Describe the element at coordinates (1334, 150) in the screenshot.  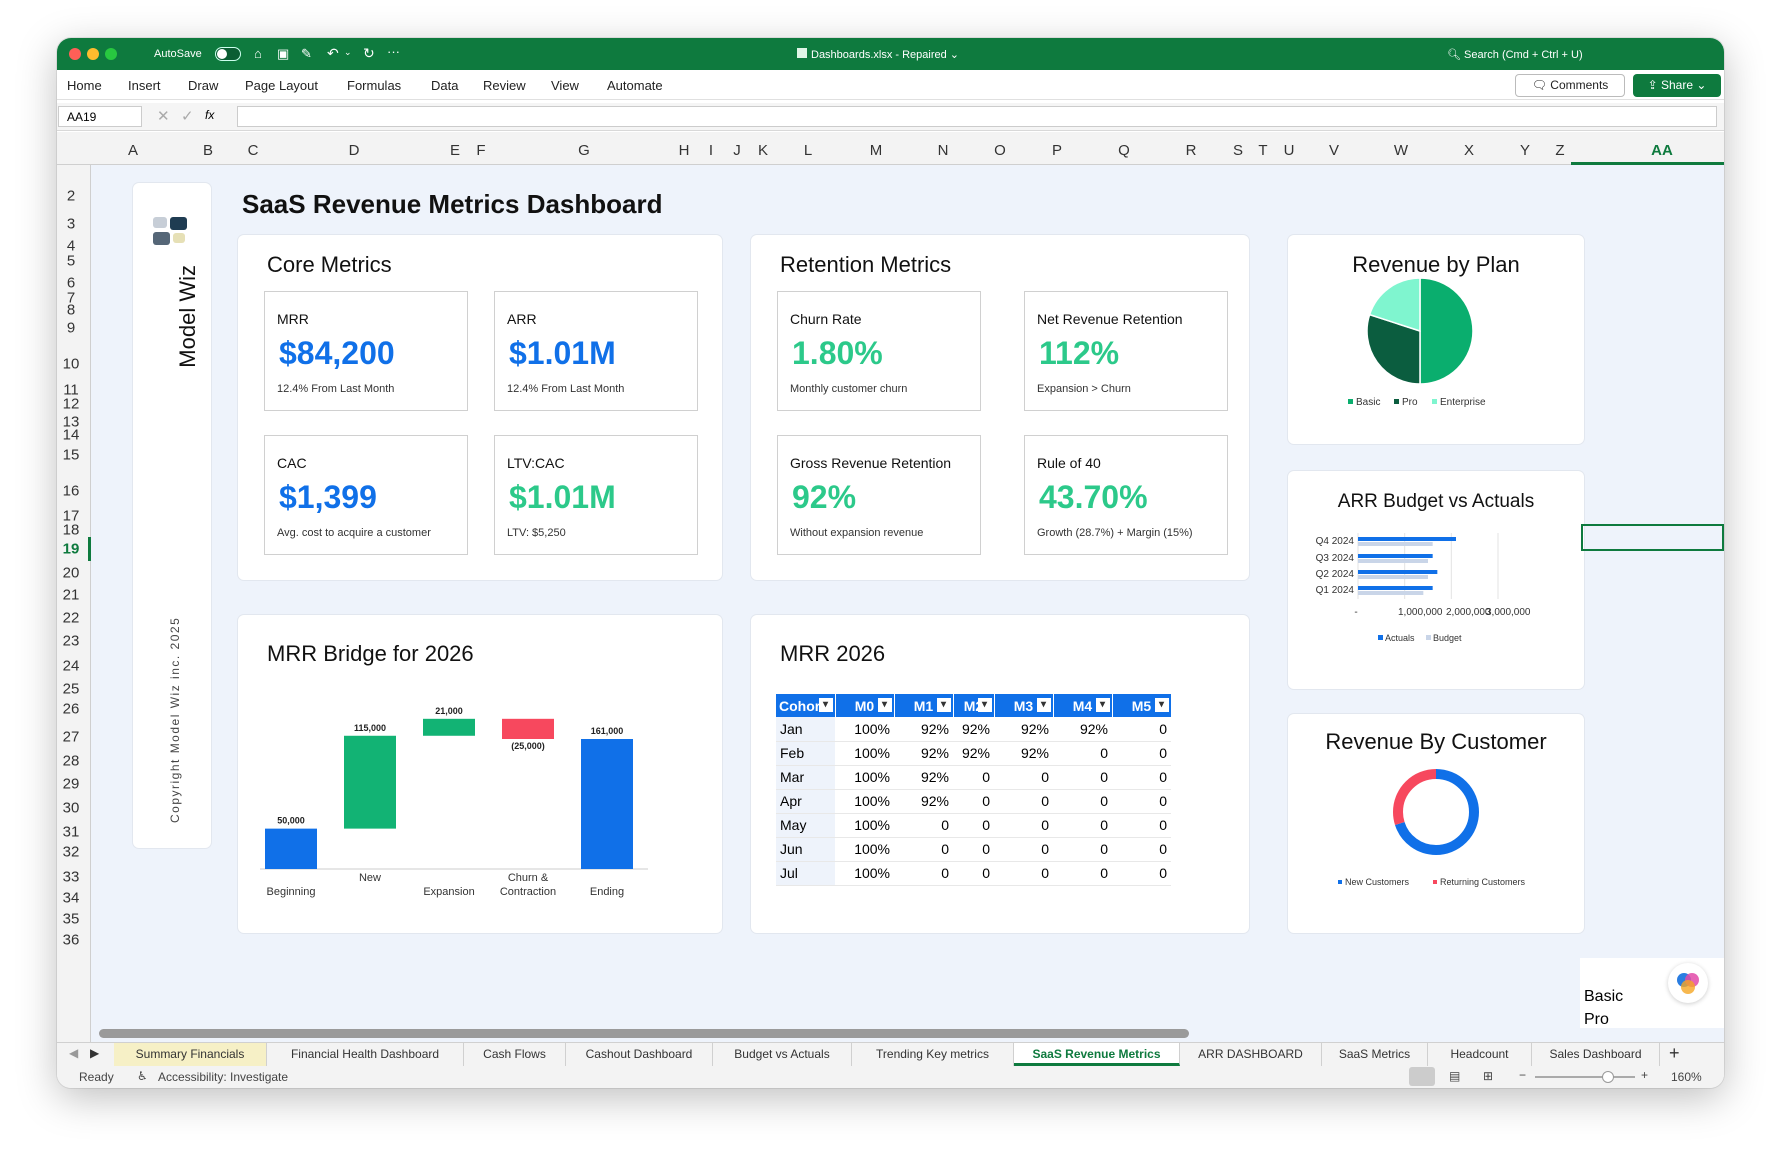
I see `column-header: V` at that location.